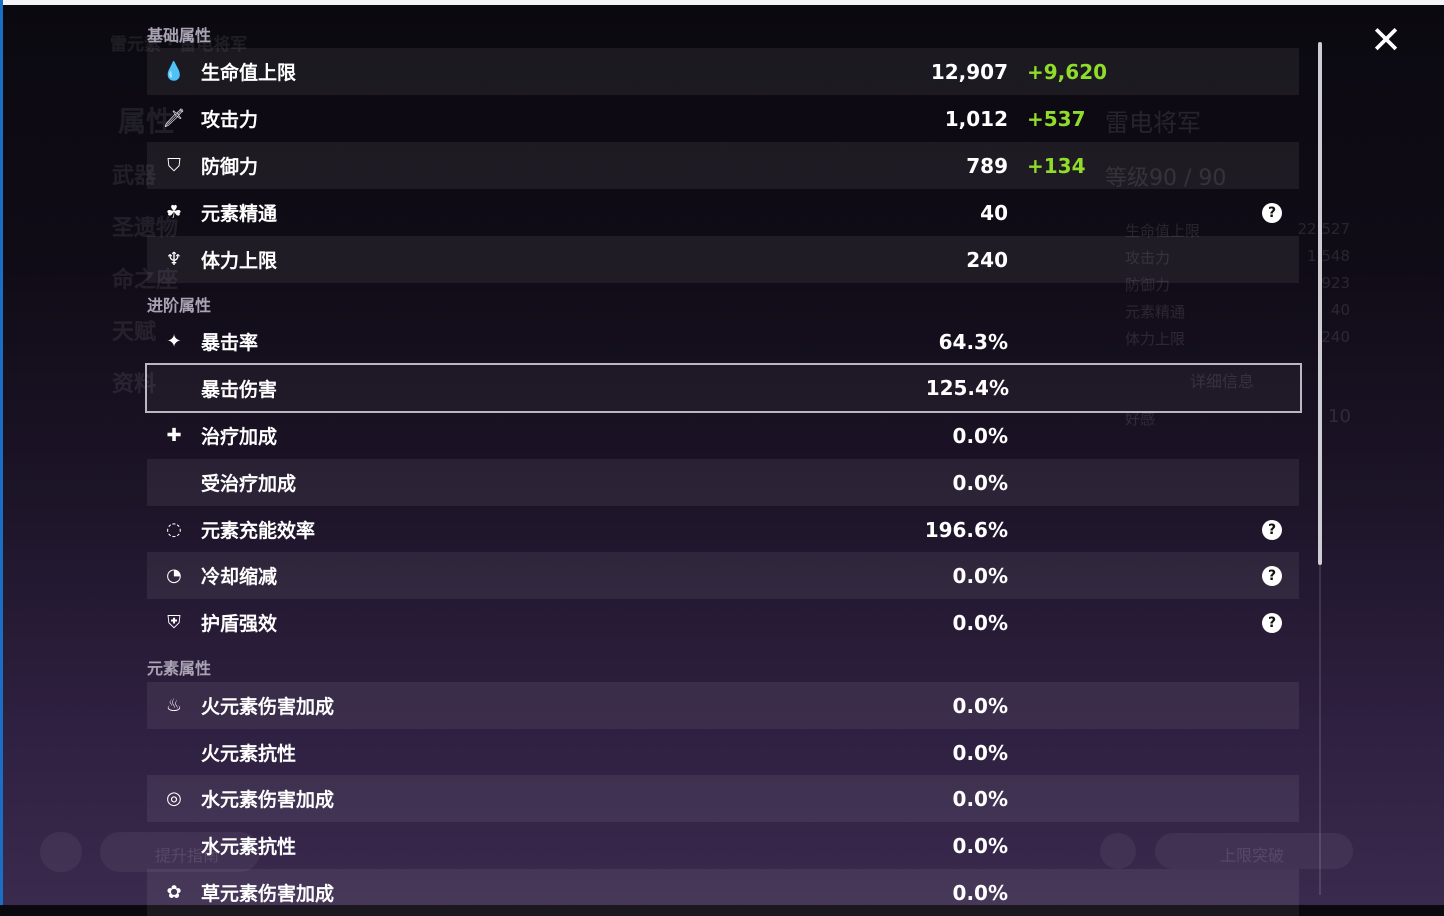  What do you see at coordinates (146, 121) in the screenshot?
I see `bg-menu-item: 属性` at bounding box center [146, 121].